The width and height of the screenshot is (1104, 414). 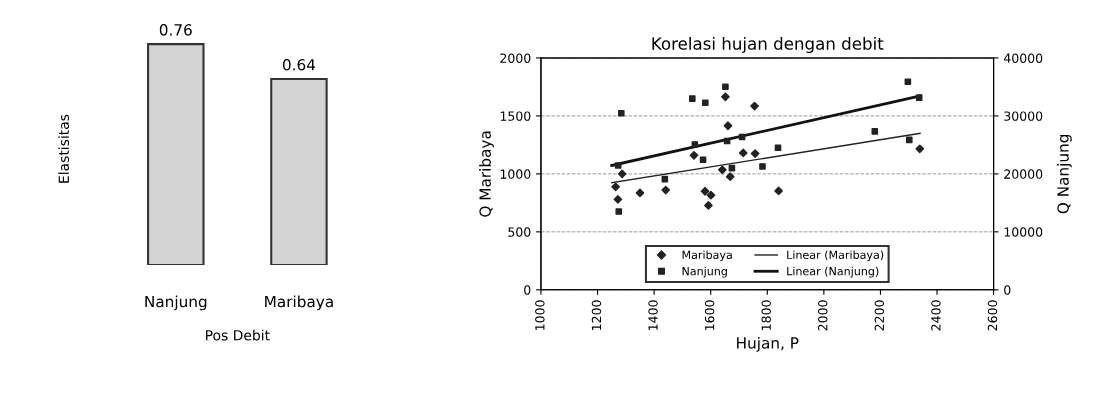 I want to click on x-axis-title: Hujan, P, so click(x=768, y=344).